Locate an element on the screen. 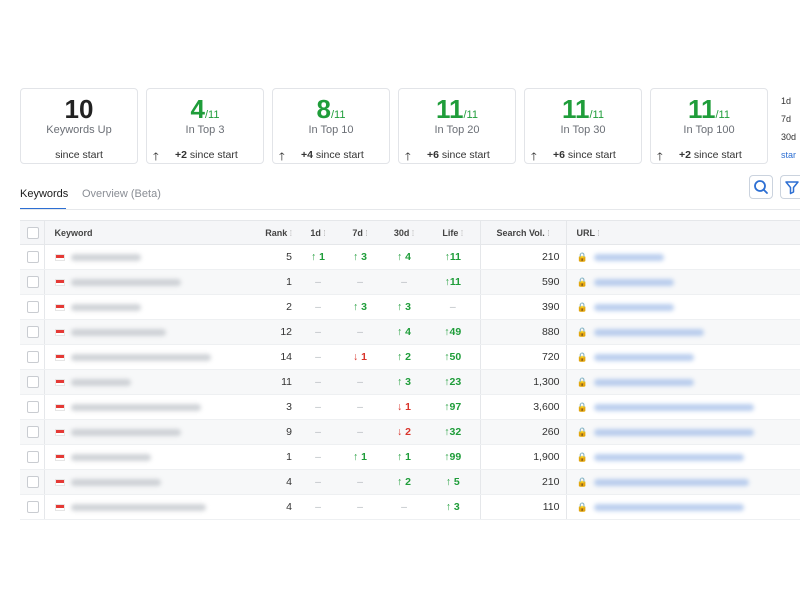  arrow-up-icon: 🡑 is located at coordinates (534, 157).